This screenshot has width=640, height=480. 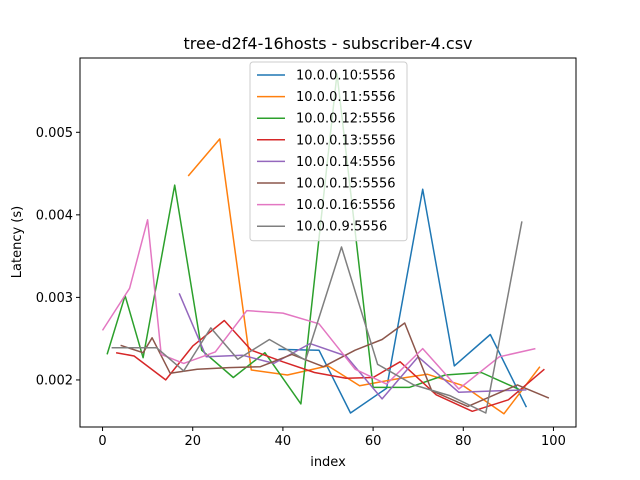 I want to click on legend-label-5: 10.0.0.15:5556, so click(x=346, y=184).